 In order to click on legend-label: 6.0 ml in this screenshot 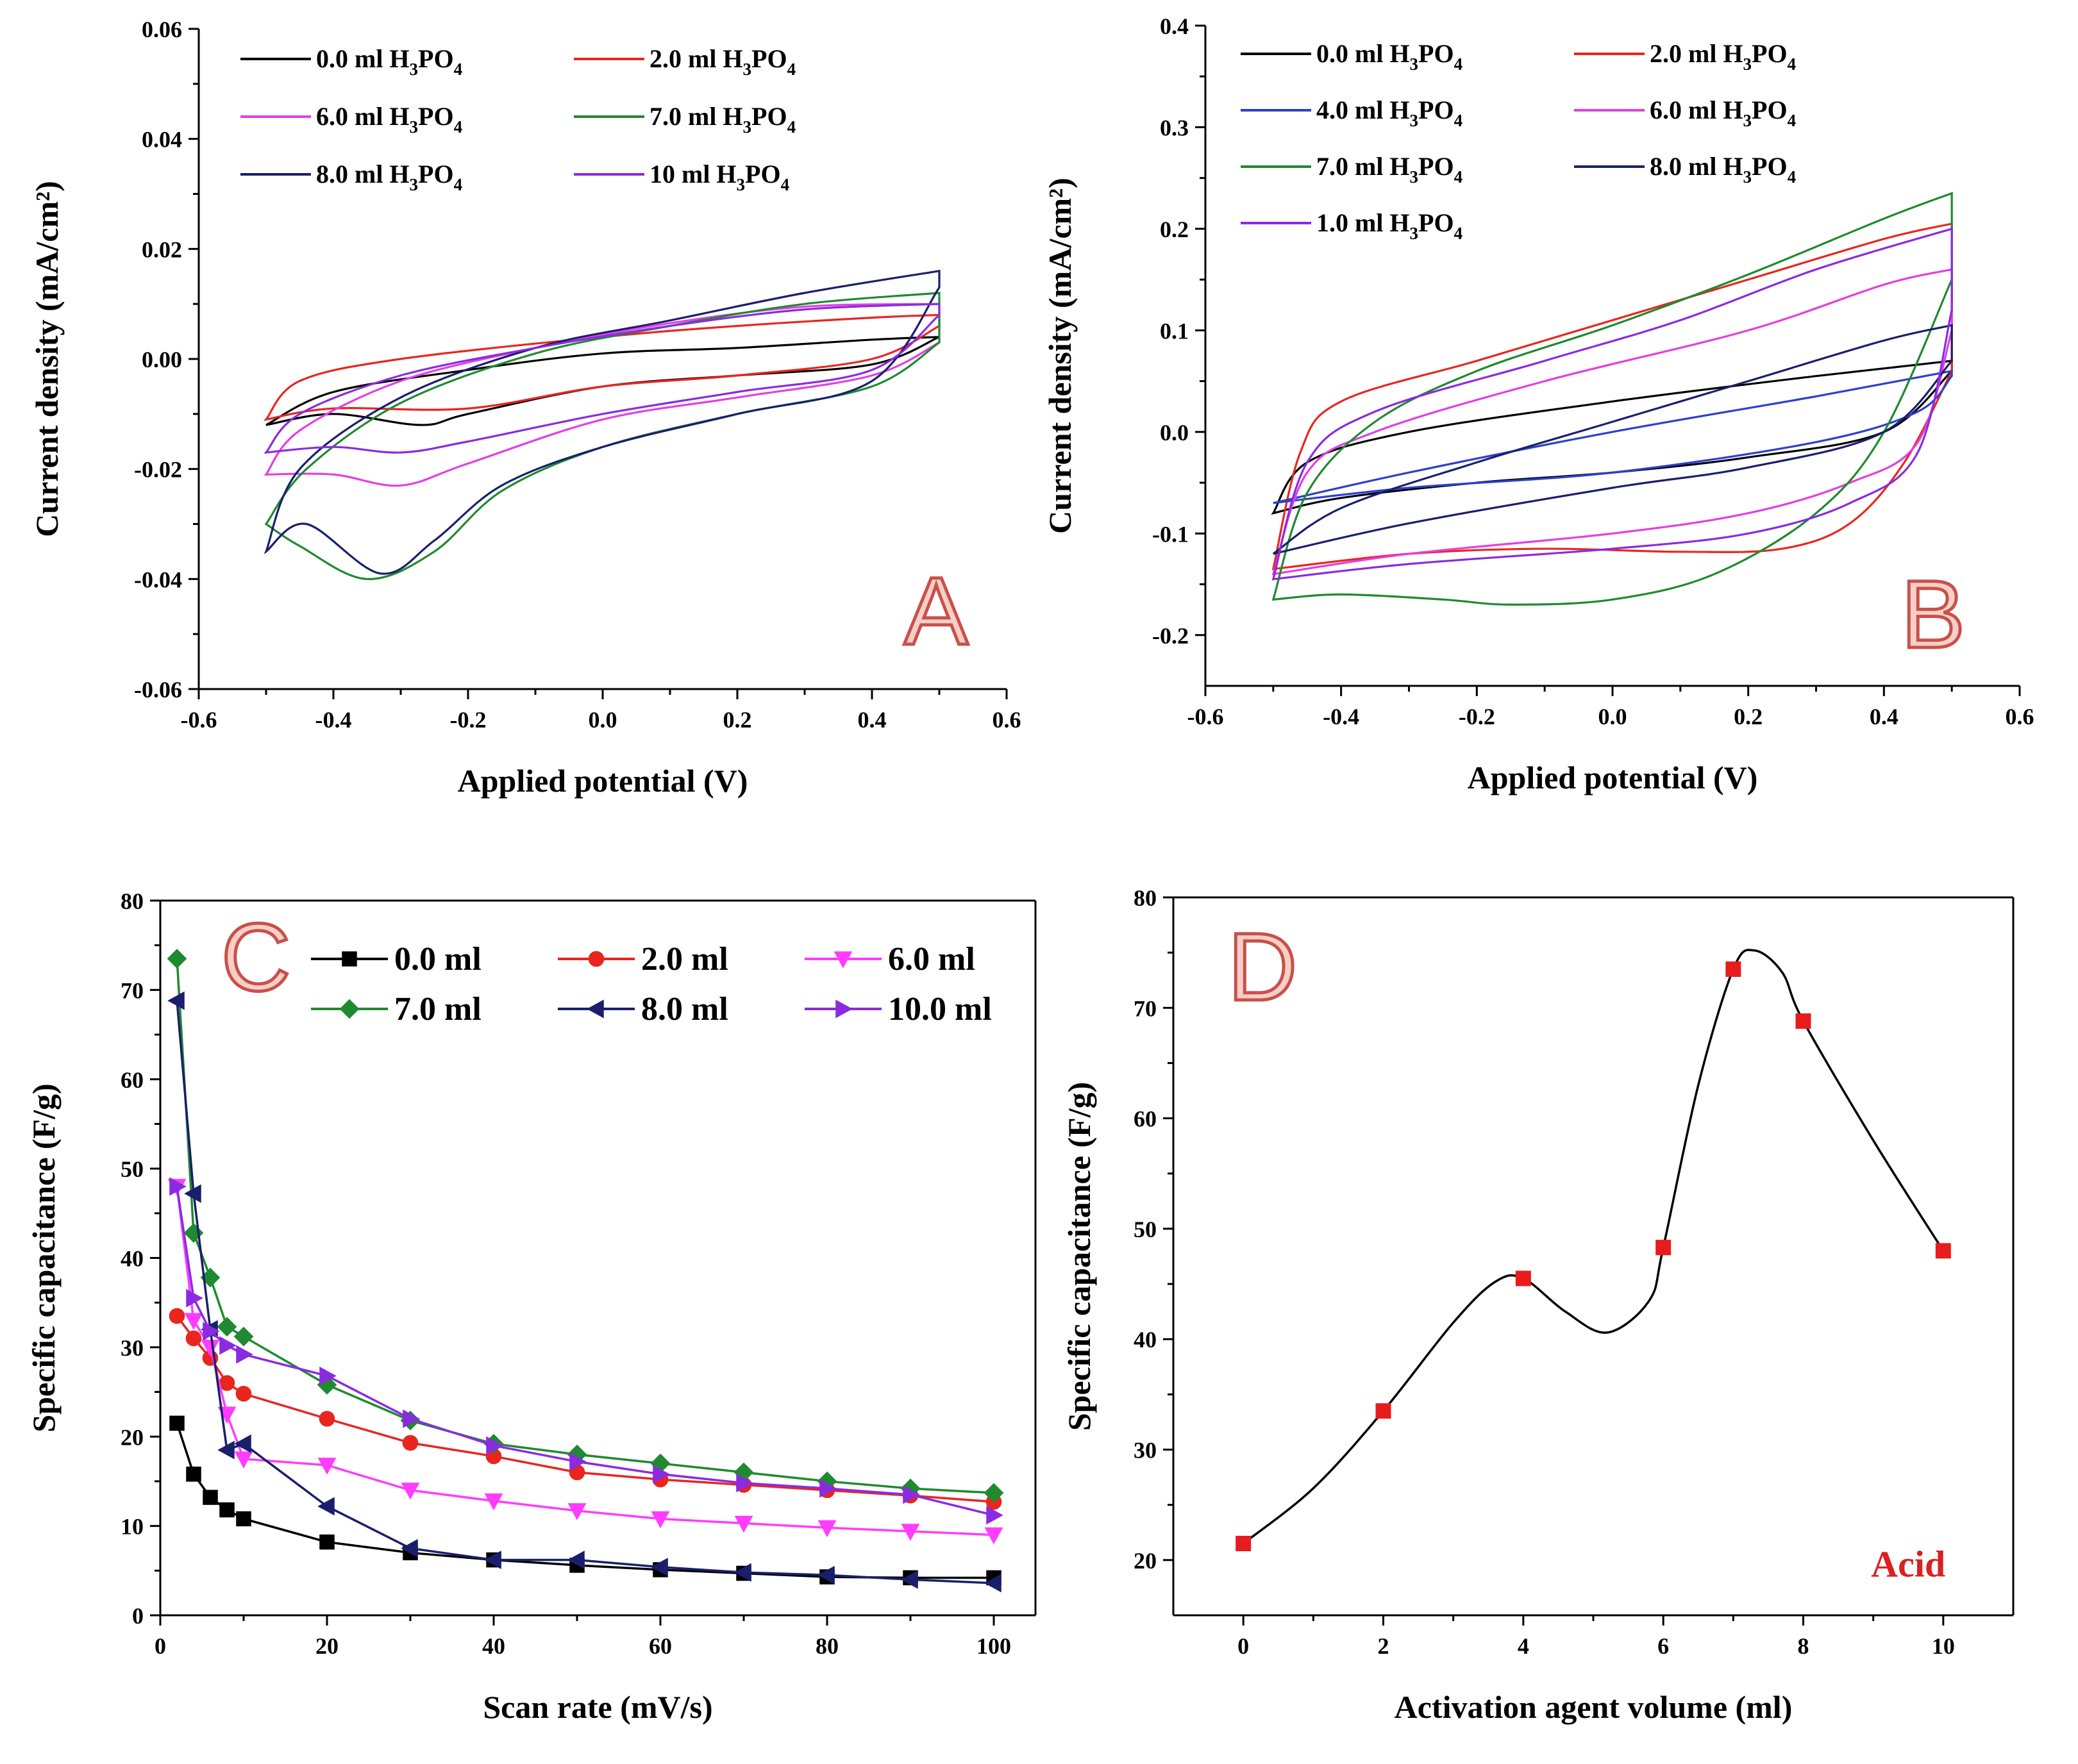, I will do `click(932, 959)`.